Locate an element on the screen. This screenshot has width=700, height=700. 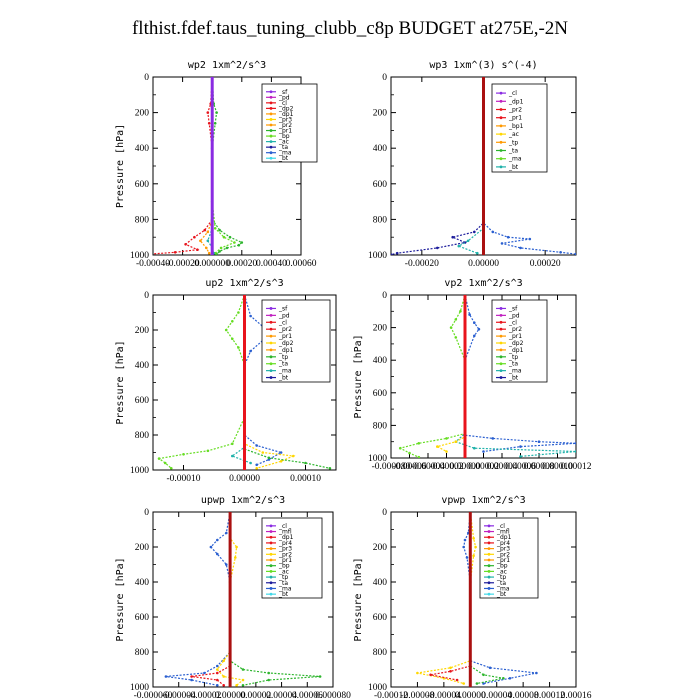
y-tick-label: 1000 is located at coordinates (377, 688).